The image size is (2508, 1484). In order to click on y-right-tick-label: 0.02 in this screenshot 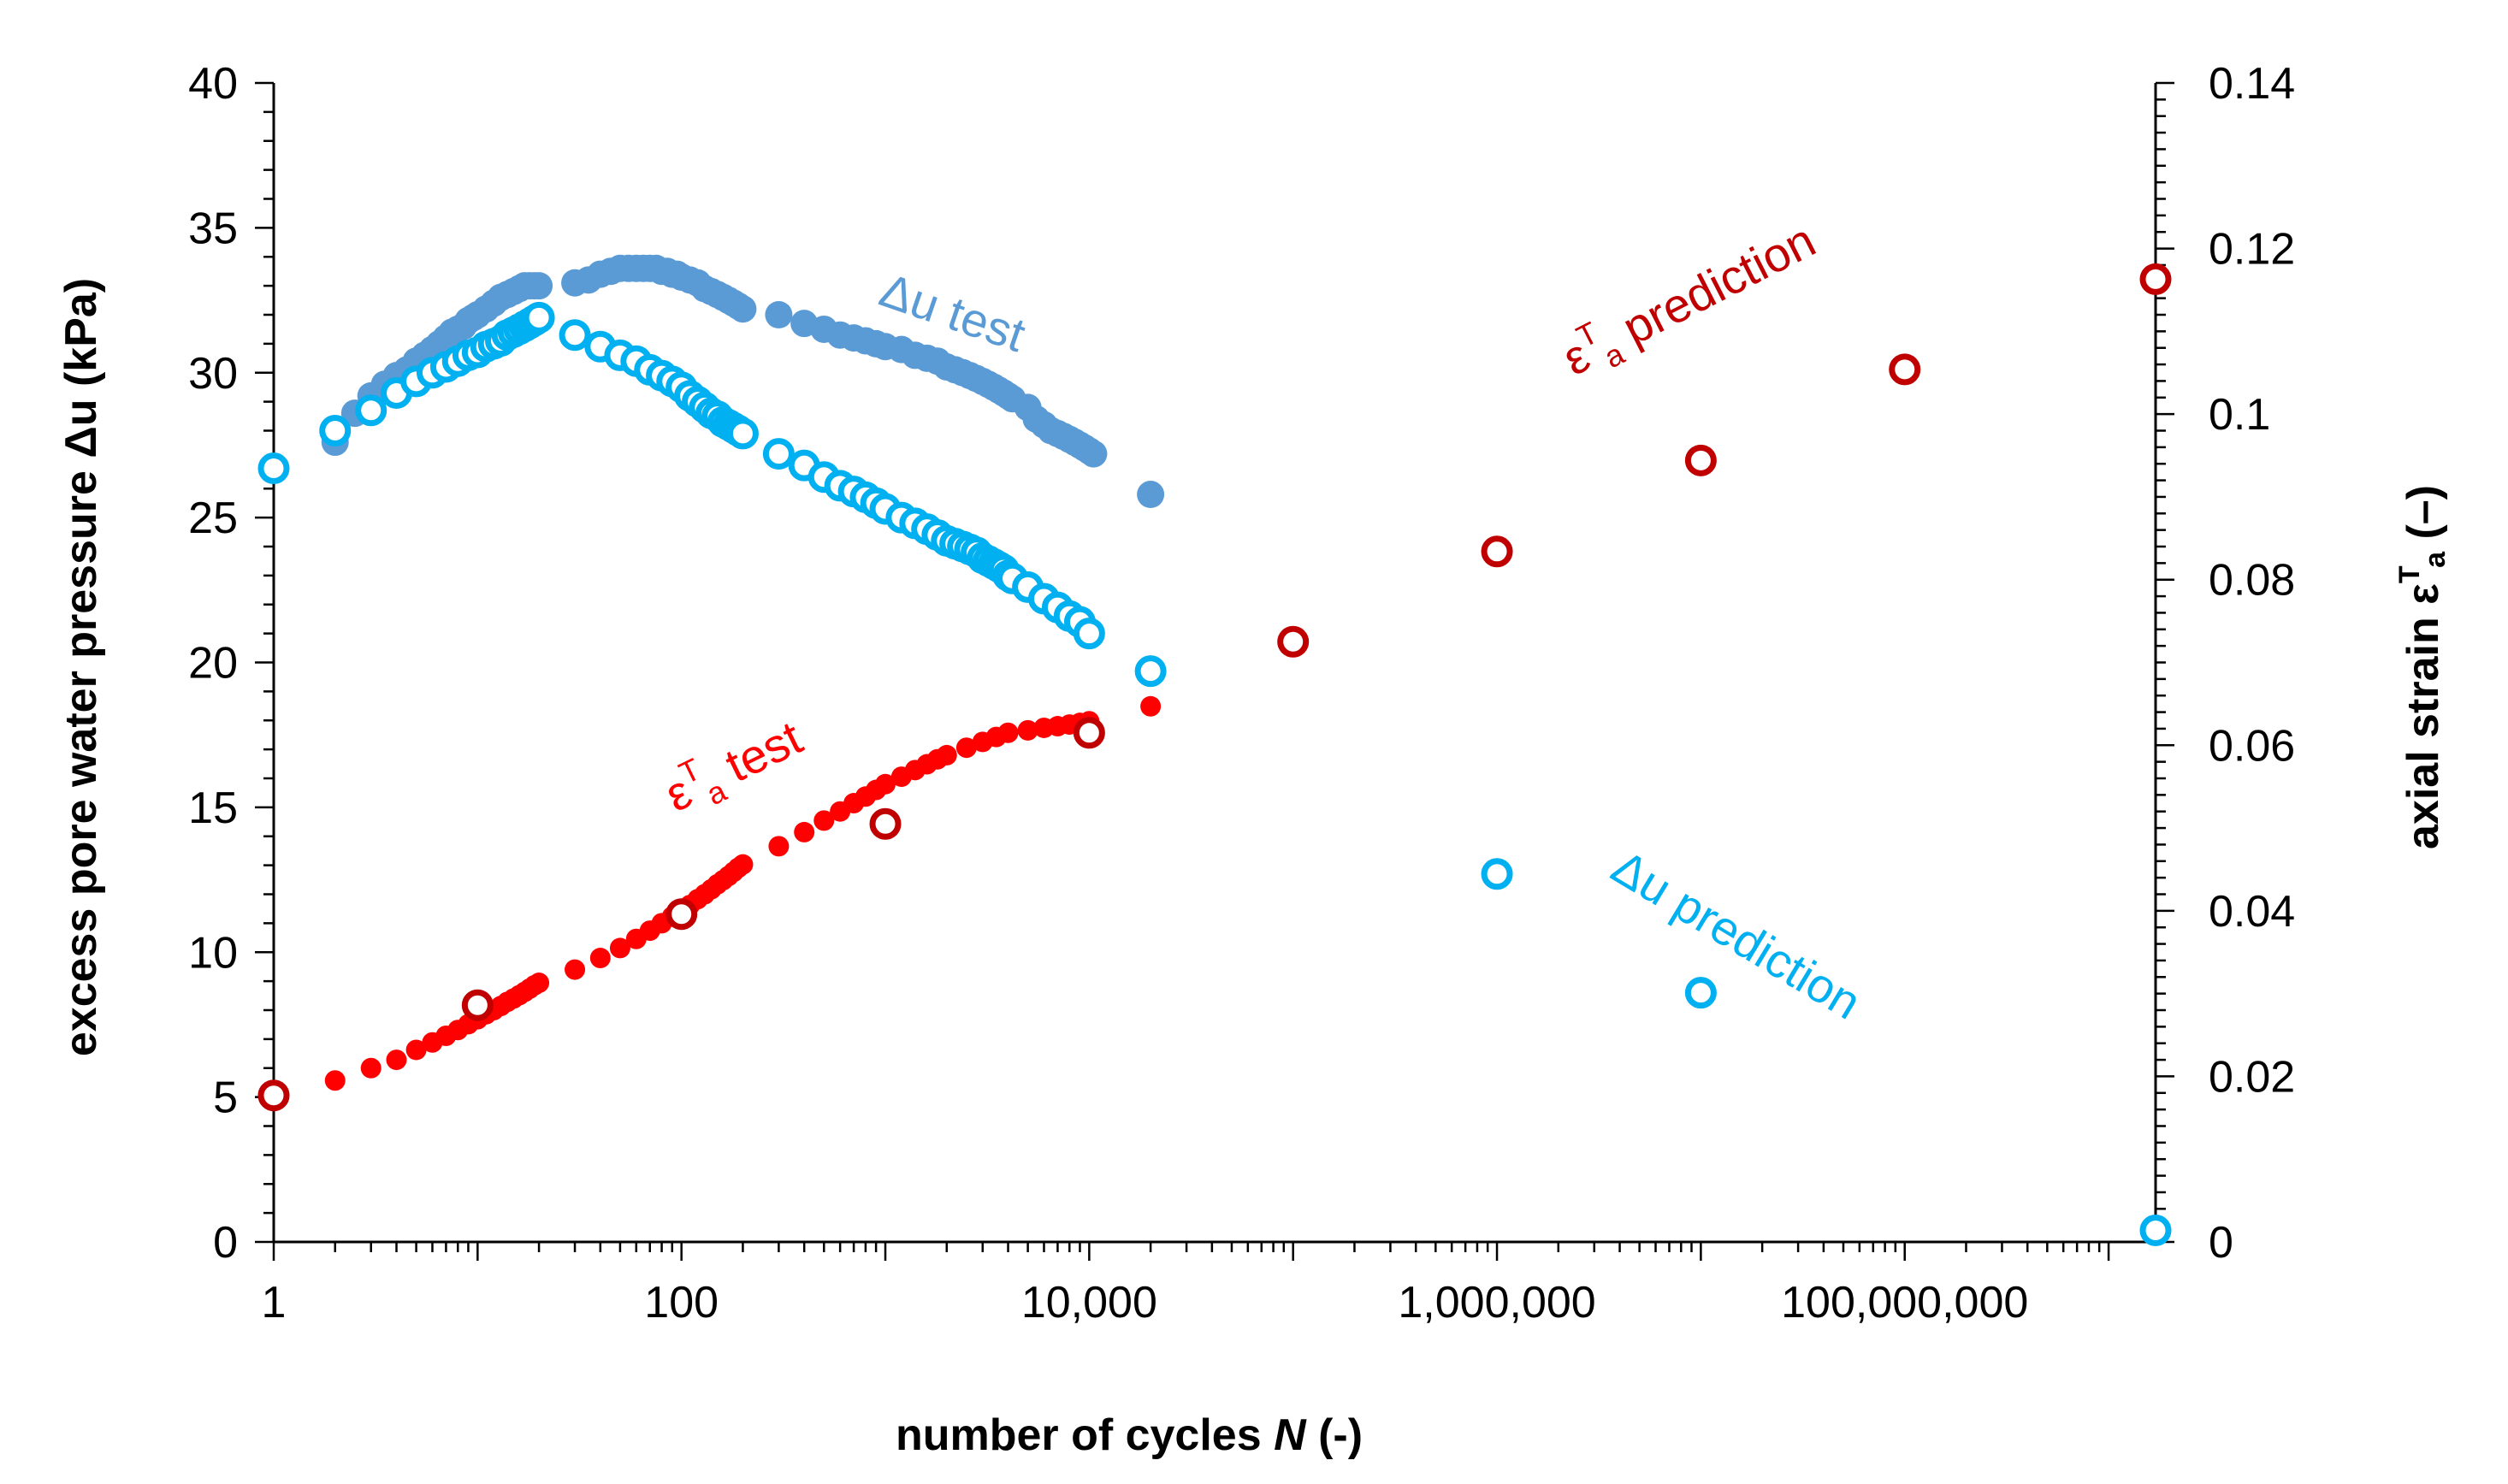, I will do `click(2252, 1077)`.